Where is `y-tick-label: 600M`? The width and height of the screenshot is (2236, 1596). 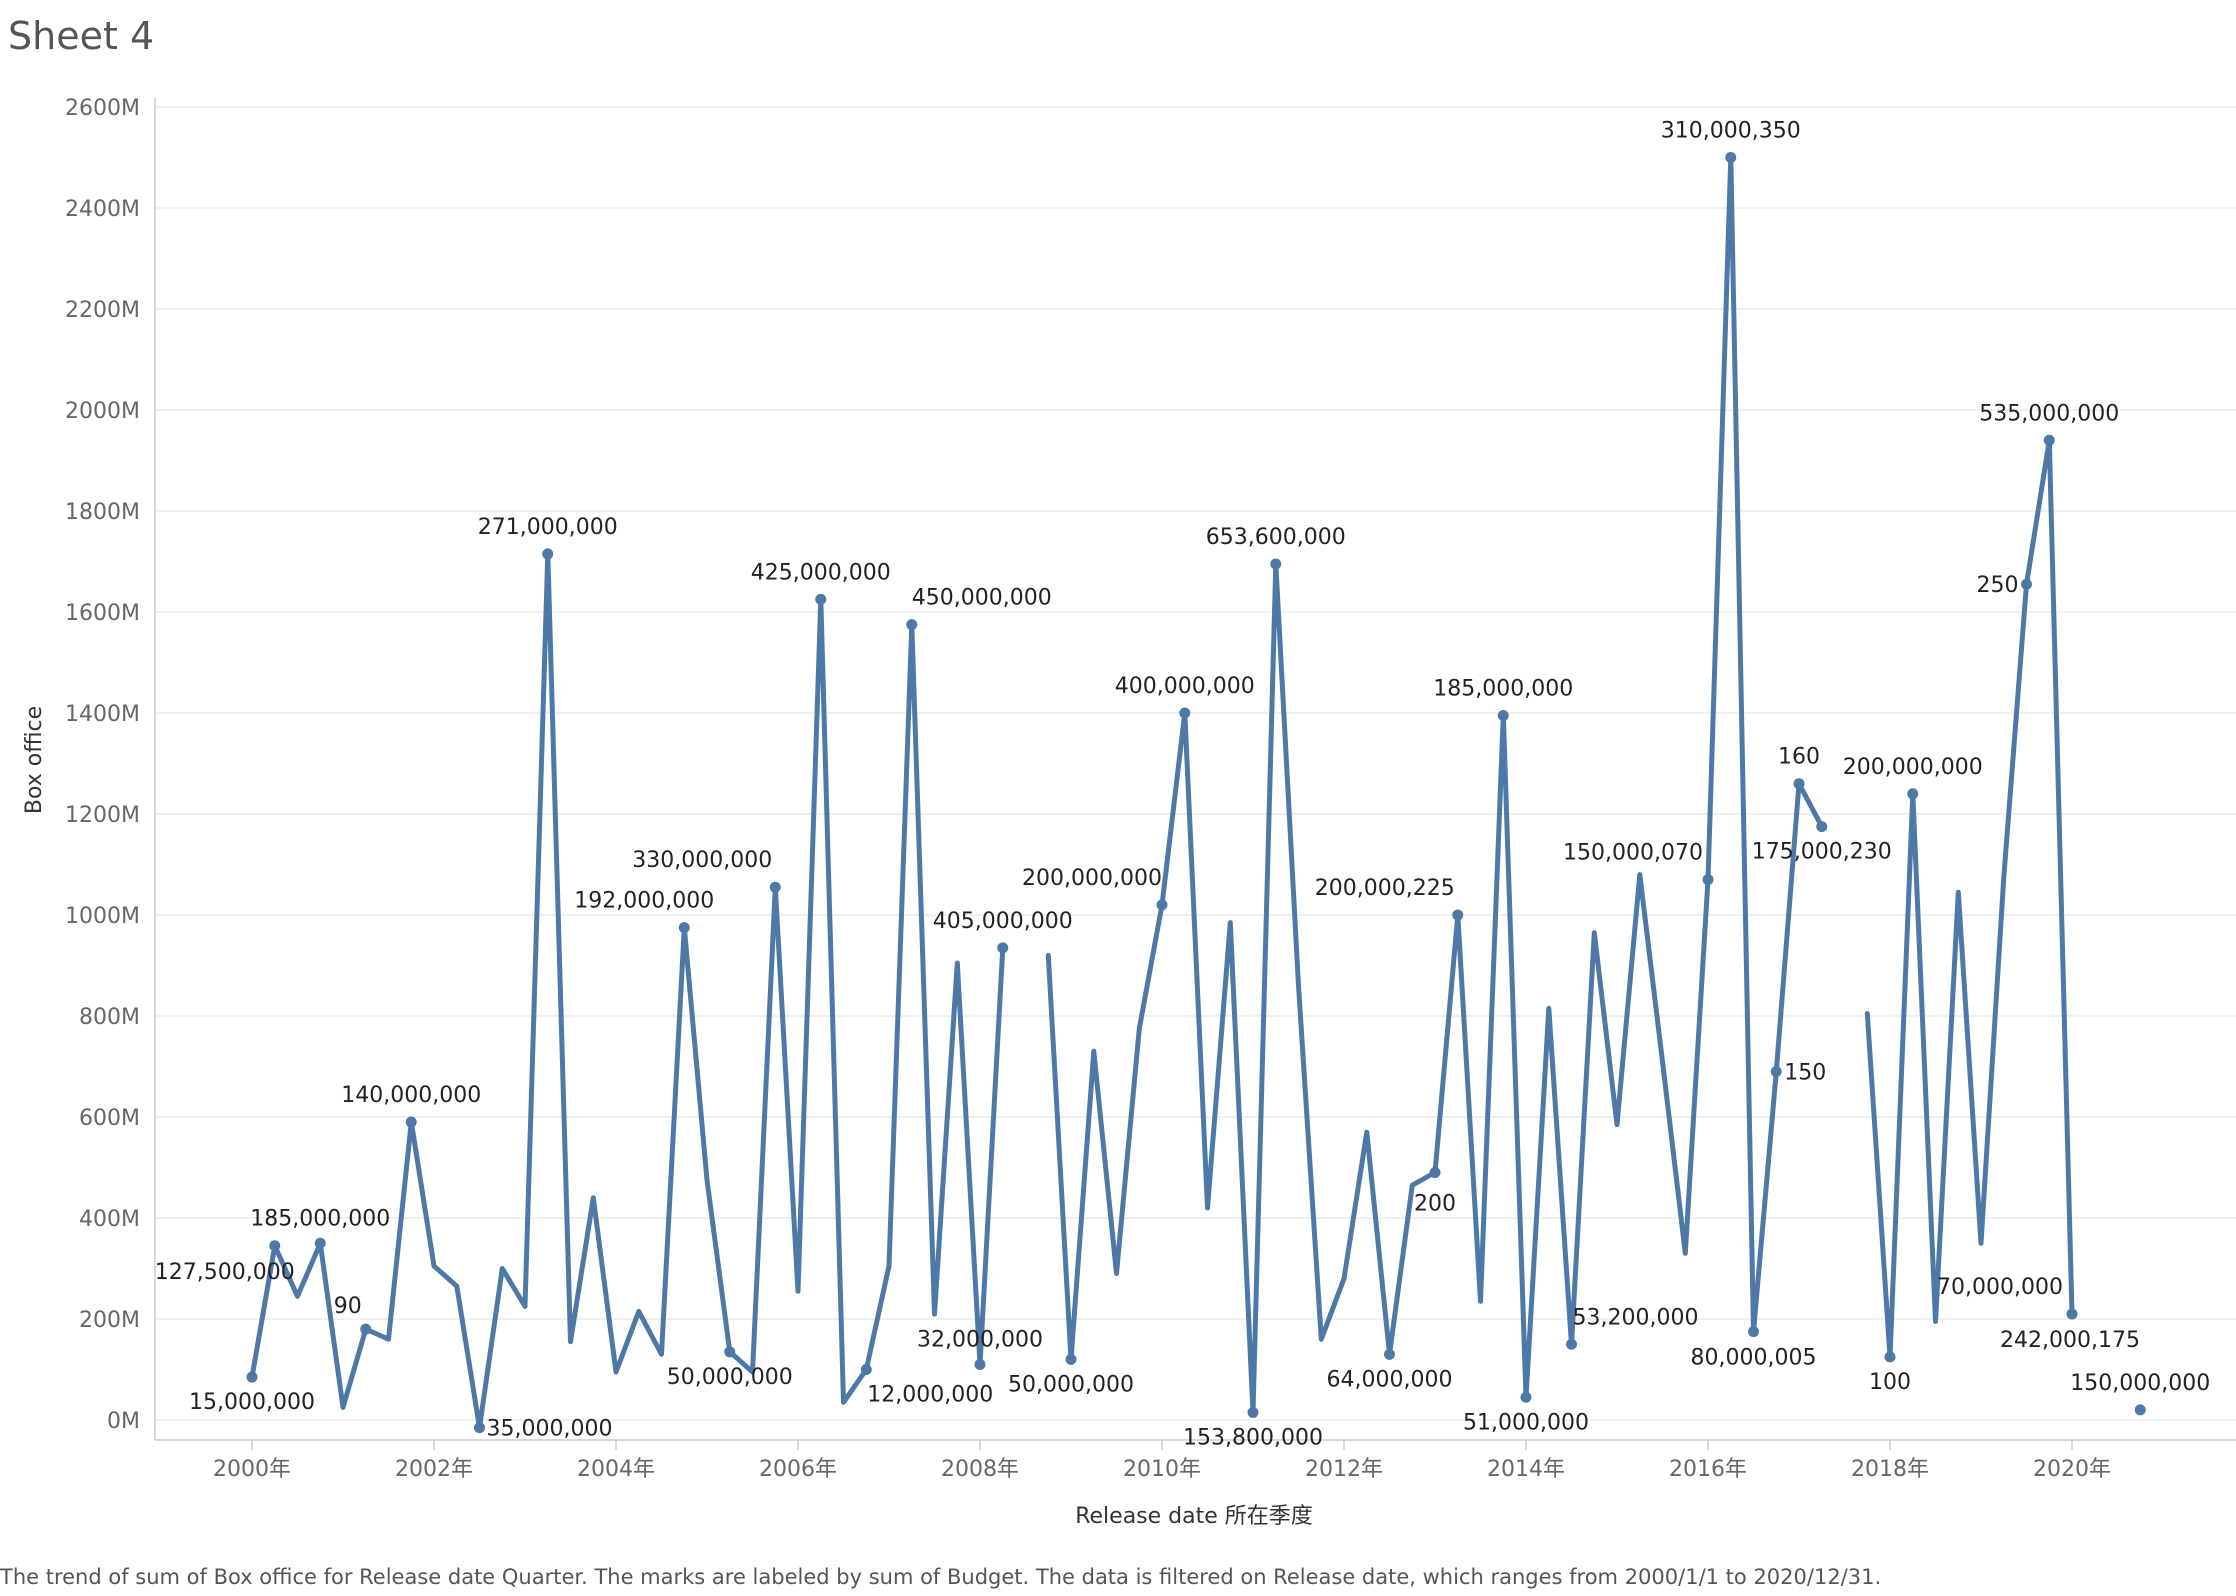 y-tick-label: 600M is located at coordinates (109, 1118).